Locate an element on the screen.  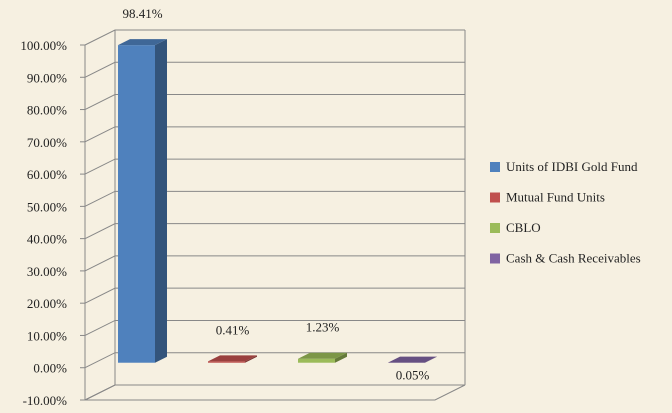
y-tick-label: 50.00% is located at coordinates (47, 206).